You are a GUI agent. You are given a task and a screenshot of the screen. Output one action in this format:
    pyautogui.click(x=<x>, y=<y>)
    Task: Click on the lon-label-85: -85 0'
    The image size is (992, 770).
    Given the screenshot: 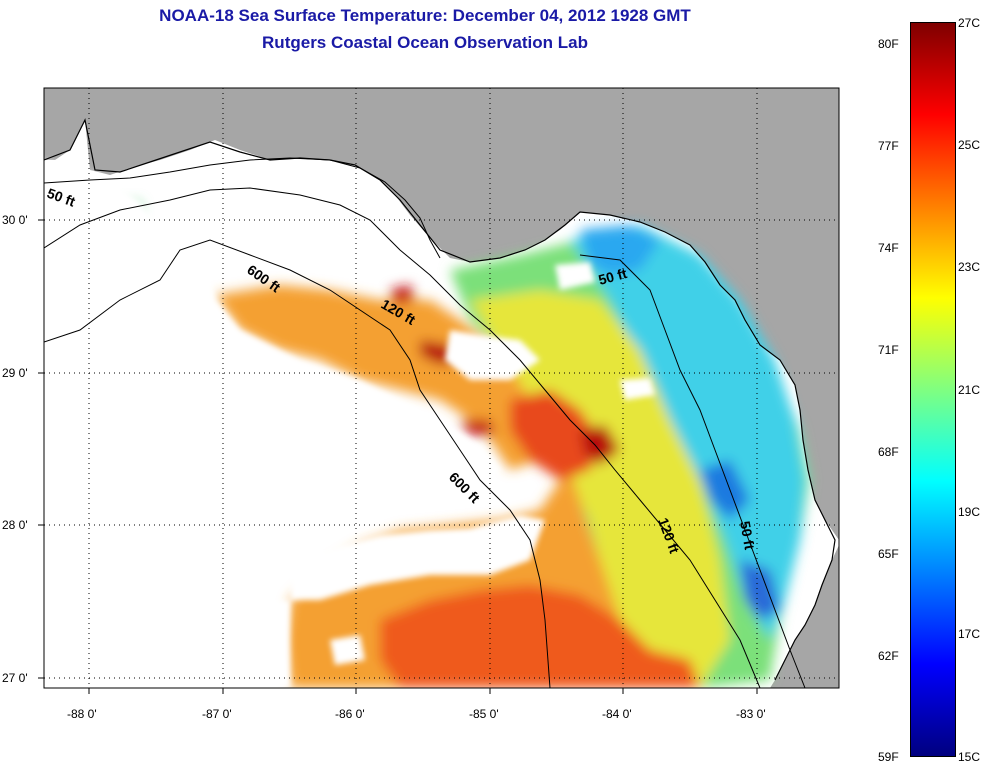 What is the action you would take?
    pyautogui.click(x=484, y=714)
    